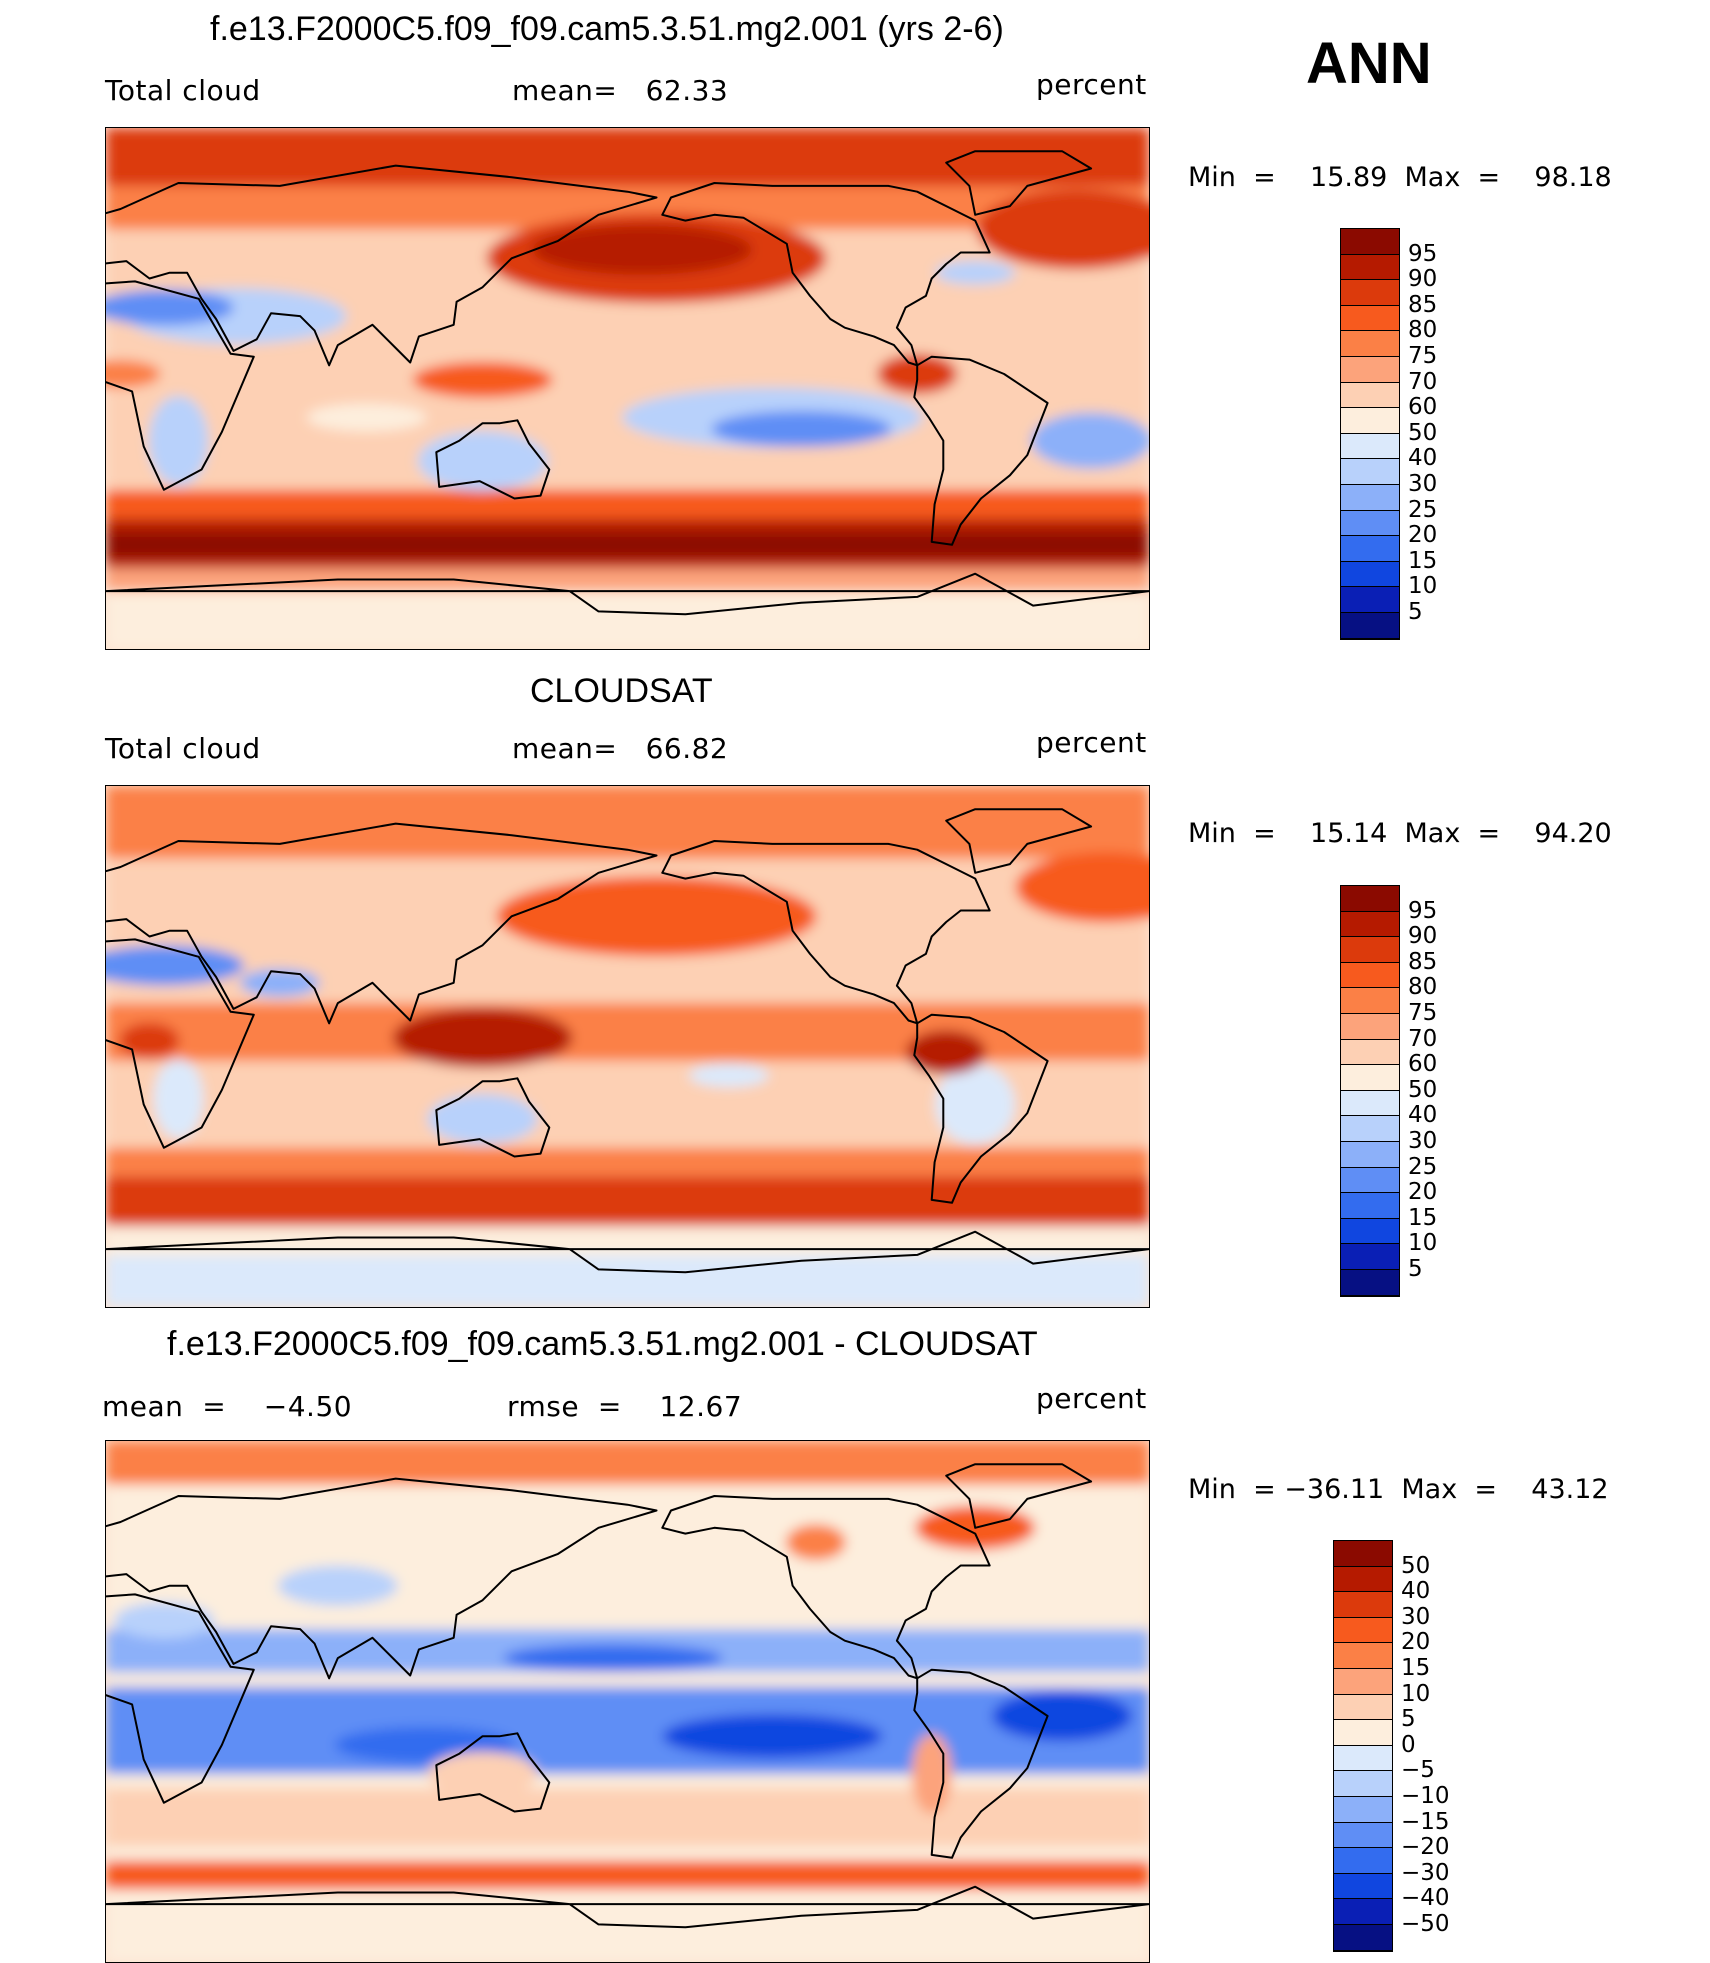  I want to click on colorbar-tick-label: −10, so click(1425, 1796).